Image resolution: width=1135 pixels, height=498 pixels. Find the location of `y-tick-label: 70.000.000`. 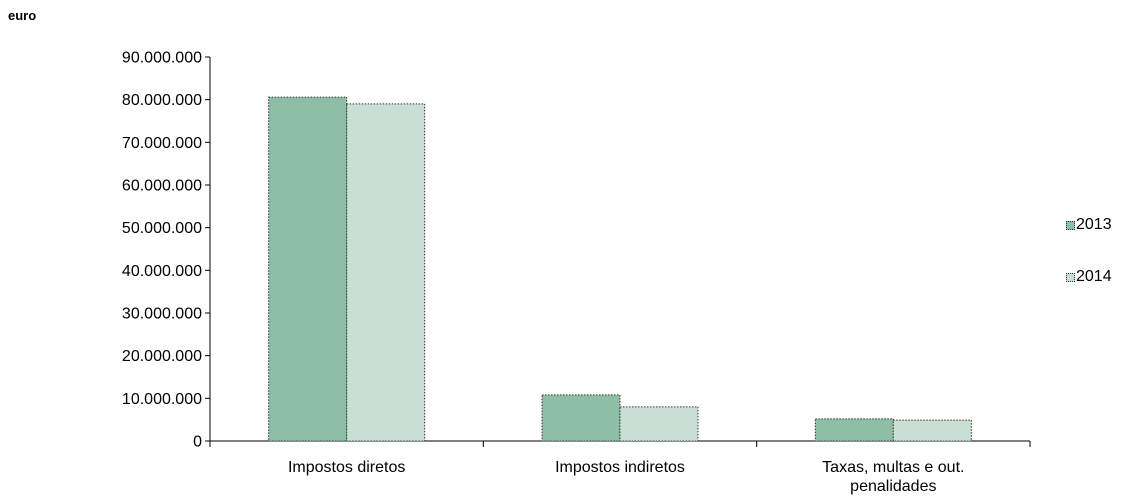

y-tick-label: 70.000.000 is located at coordinates (162, 143).